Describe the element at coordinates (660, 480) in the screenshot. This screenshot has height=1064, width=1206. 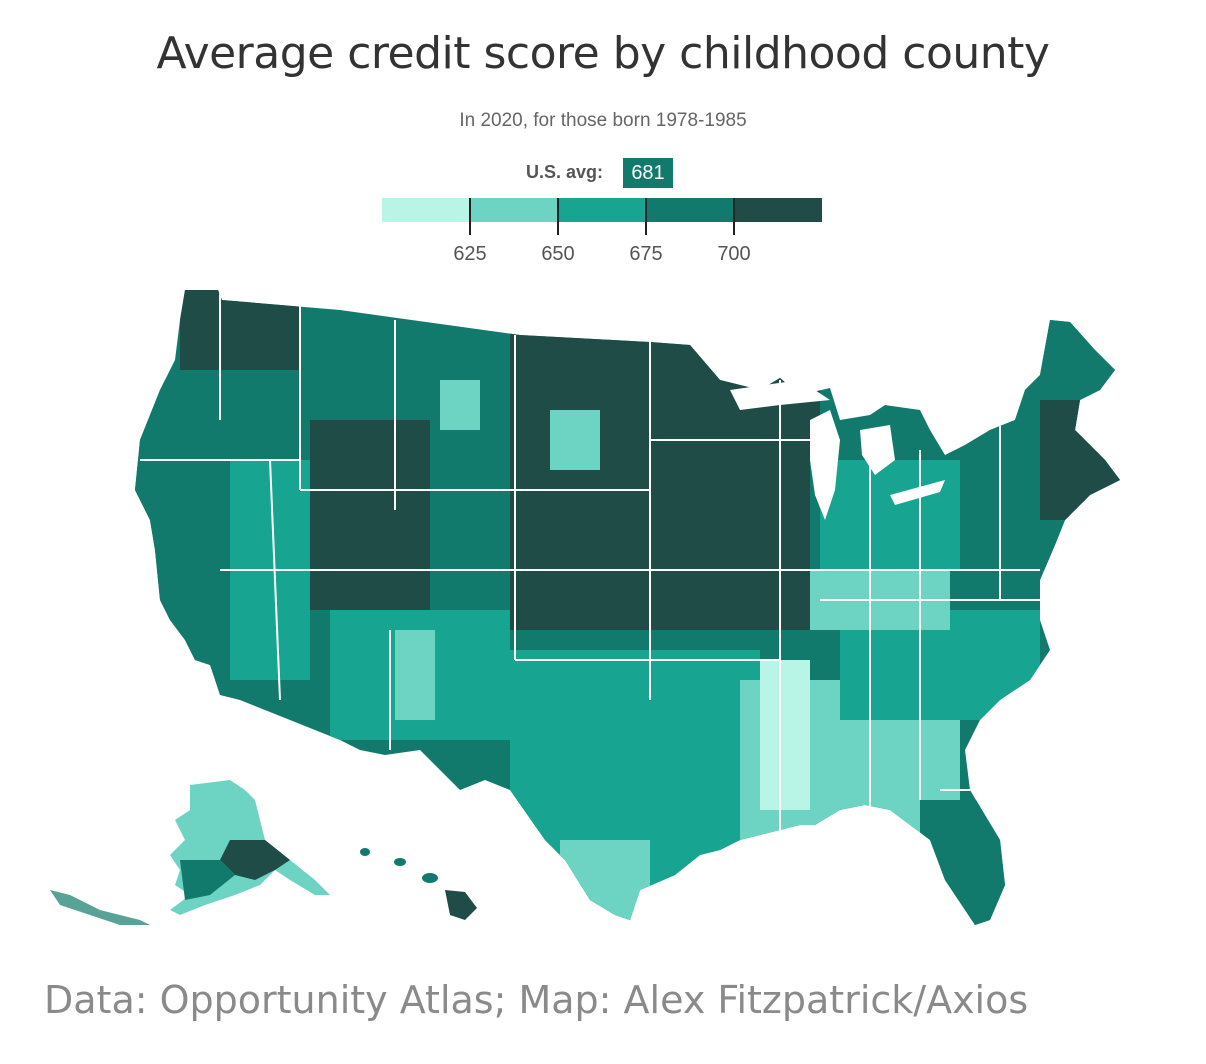
I see `region-north-central` at that location.